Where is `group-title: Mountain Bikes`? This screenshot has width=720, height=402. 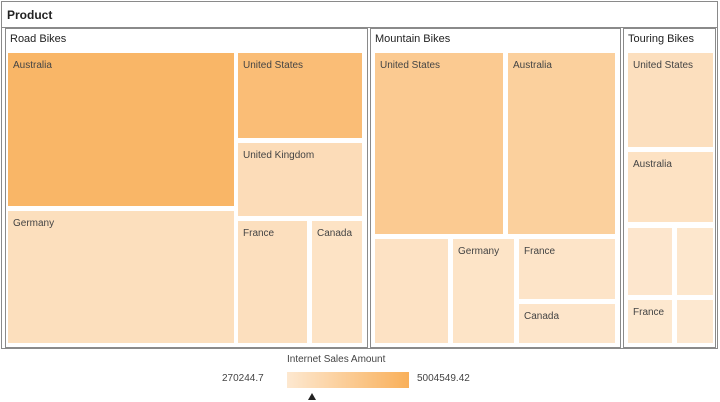
group-title: Mountain Bikes is located at coordinates (413, 39).